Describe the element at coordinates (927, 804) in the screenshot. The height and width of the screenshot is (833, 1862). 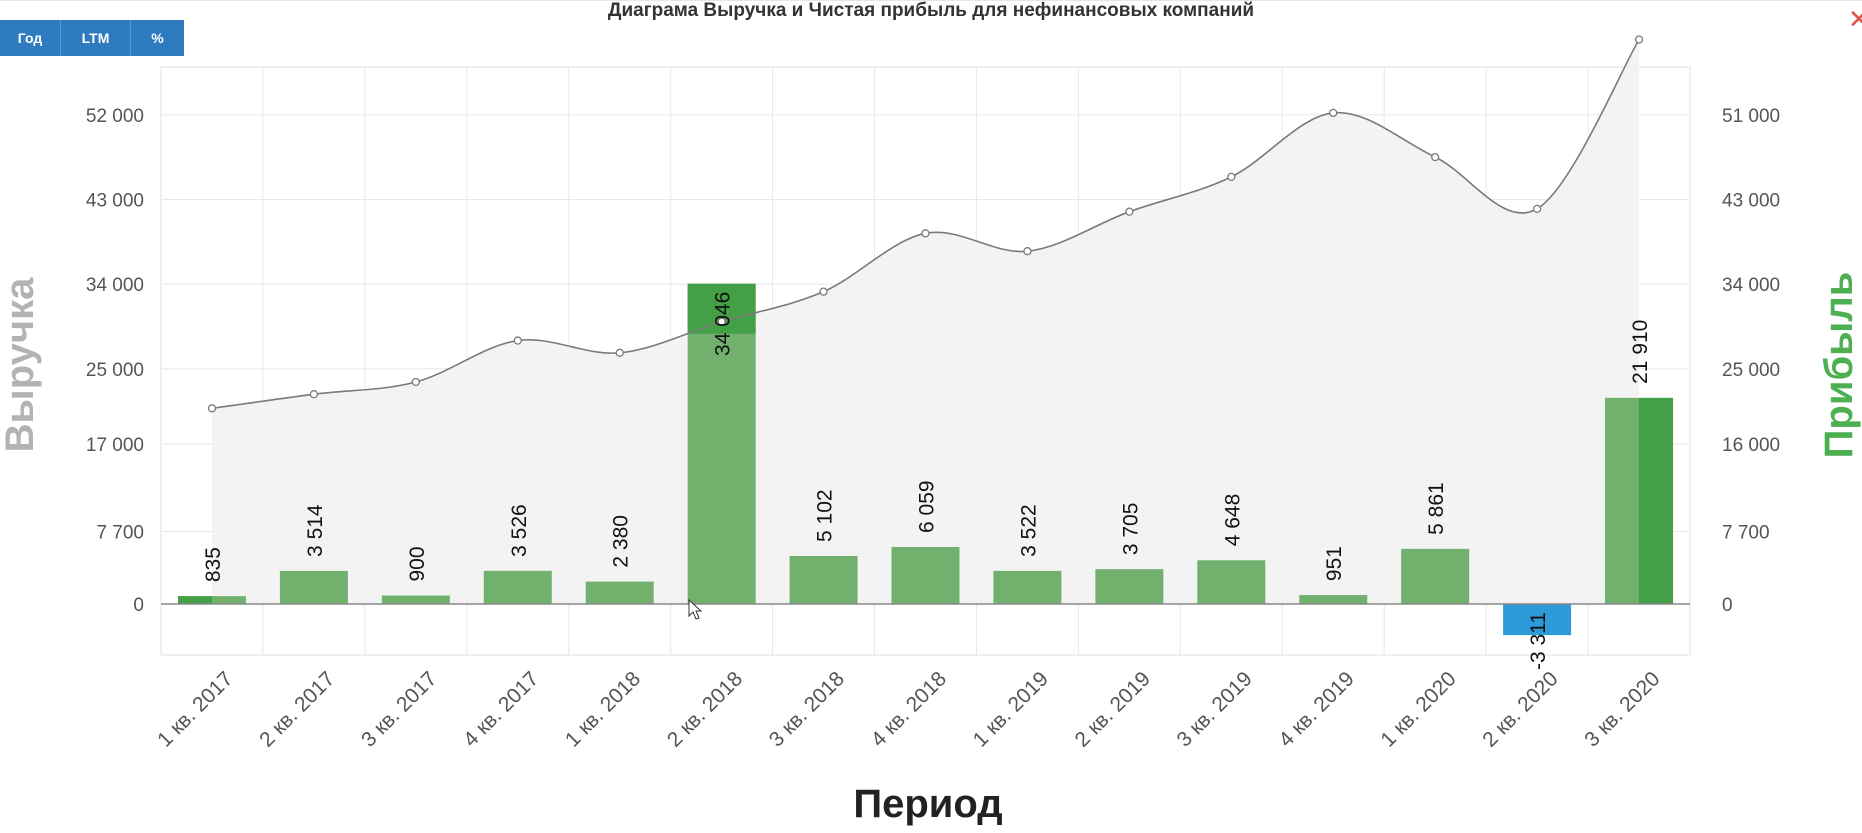
I see `x-axis-label: Период` at that location.